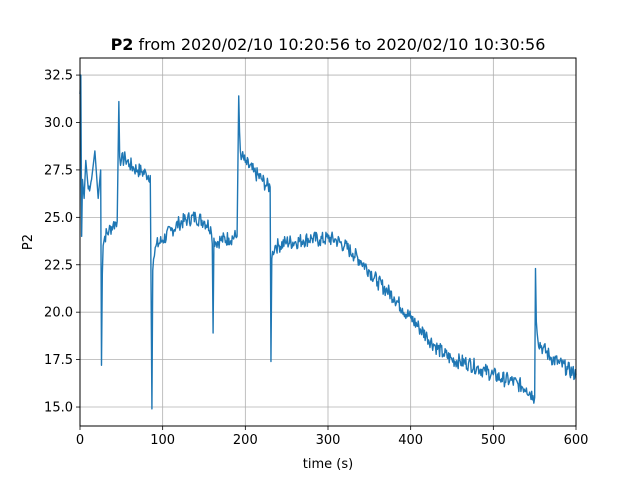 The width and height of the screenshot is (640, 480). Describe the element at coordinates (576, 440) in the screenshot. I see `x-tick-label: 600` at that location.